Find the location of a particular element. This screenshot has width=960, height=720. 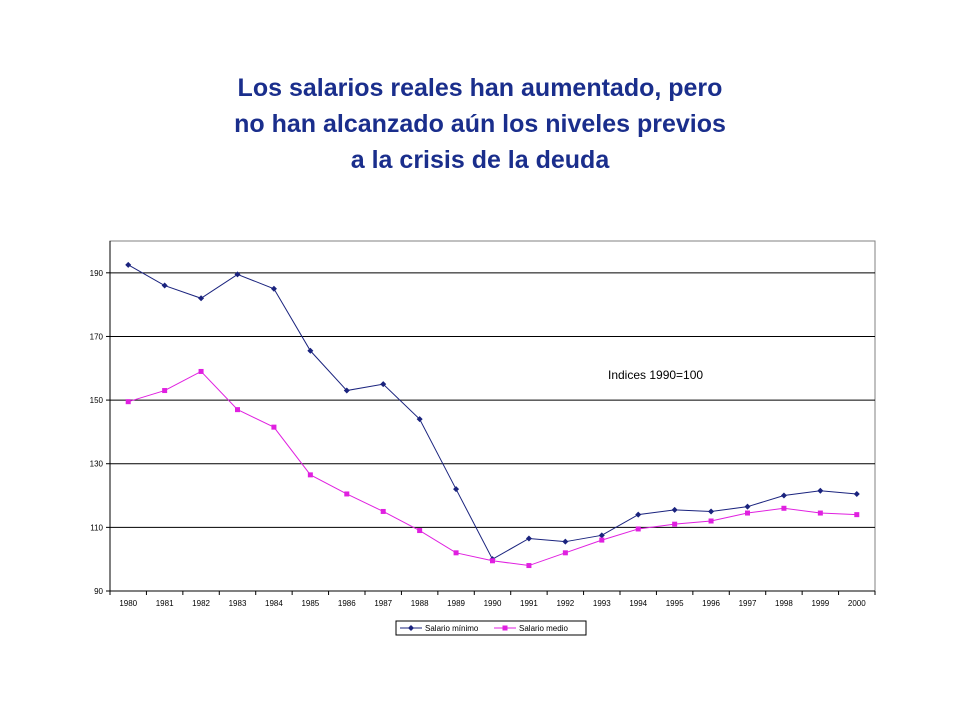

x-tick-label: 1992 is located at coordinates (565, 603).